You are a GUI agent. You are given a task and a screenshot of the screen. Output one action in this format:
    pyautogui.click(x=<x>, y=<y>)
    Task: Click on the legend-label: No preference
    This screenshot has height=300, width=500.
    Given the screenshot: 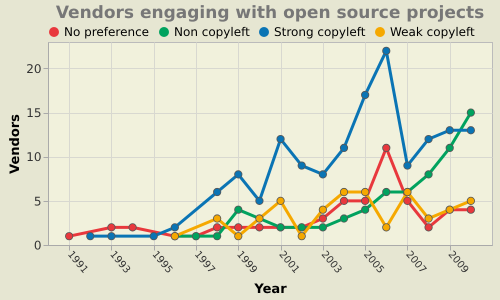 What is the action you would take?
    pyautogui.click(x=107, y=32)
    